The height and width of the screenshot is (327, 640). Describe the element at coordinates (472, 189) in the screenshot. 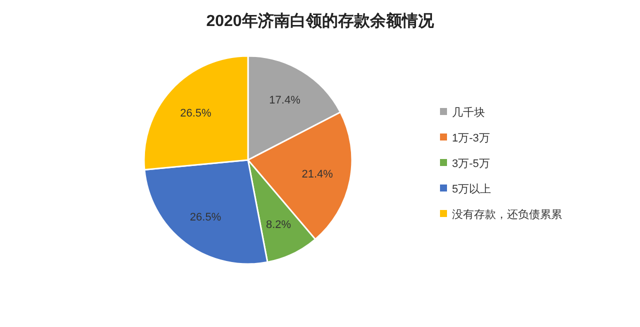

I see `legend-label: 5万以上` at that location.